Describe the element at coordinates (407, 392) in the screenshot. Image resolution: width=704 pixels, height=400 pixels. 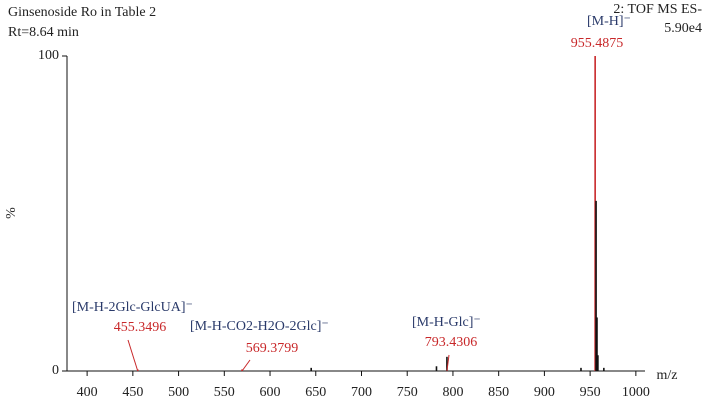
I see `x-tick-label: 750` at that location.